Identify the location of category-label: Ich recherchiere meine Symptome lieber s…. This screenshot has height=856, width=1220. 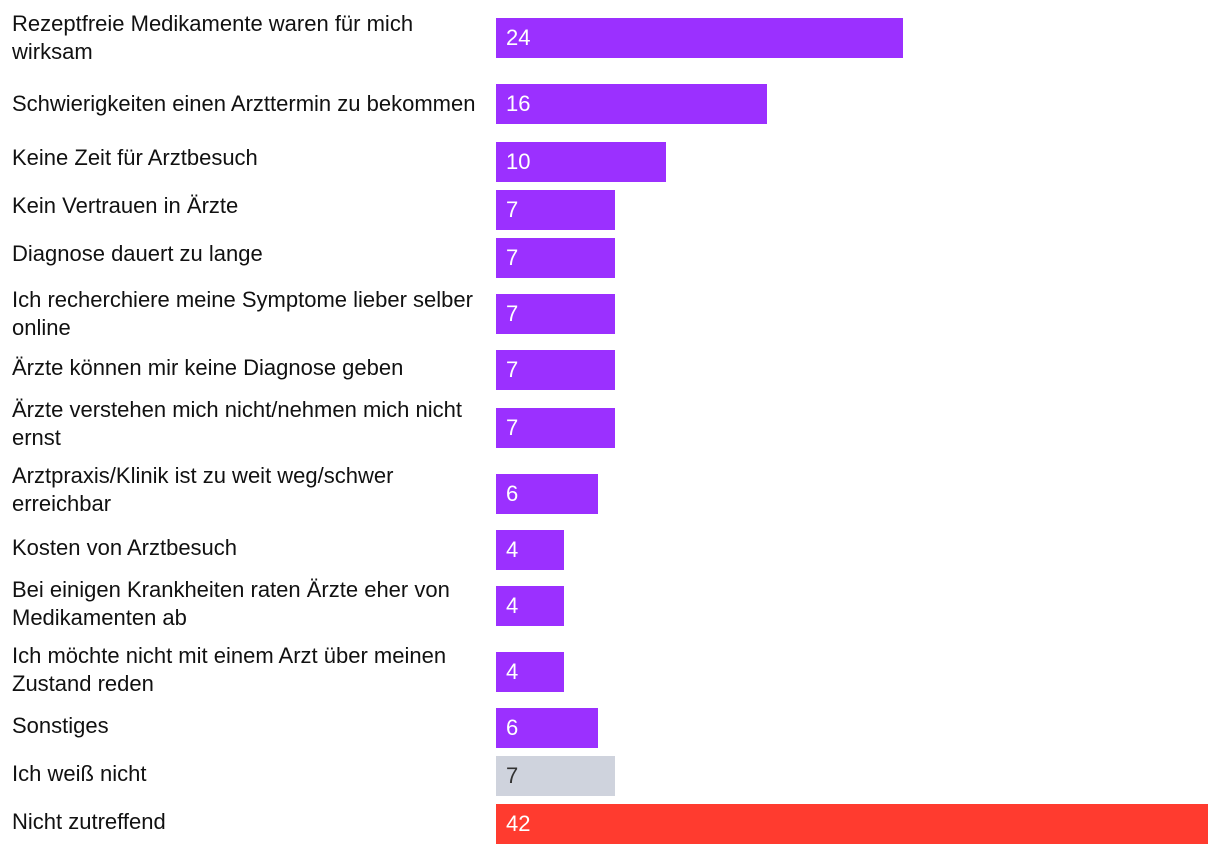
(242, 313).